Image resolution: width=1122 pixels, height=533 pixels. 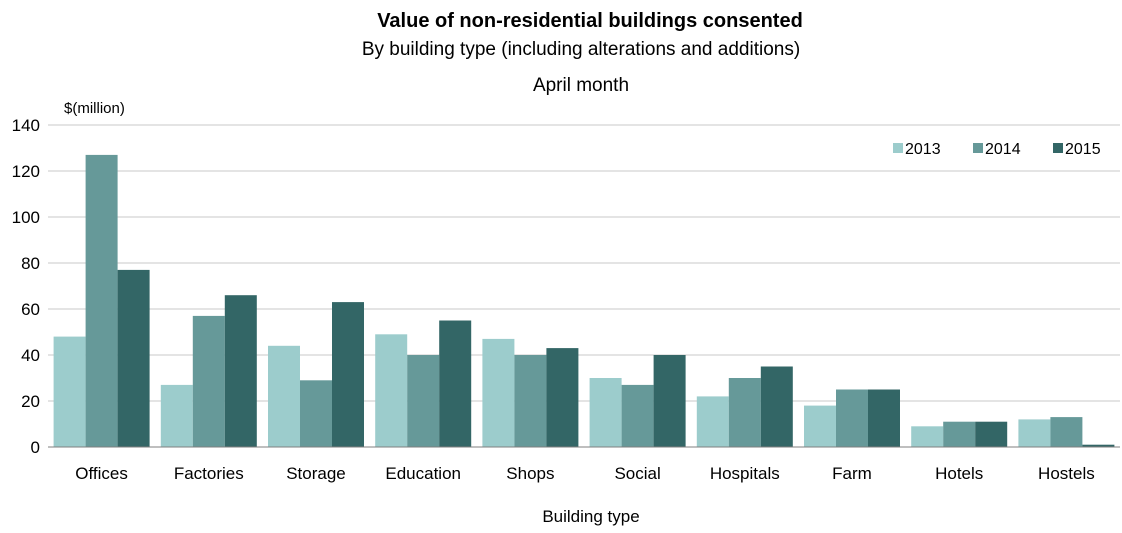 I want to click on x-tick-label: Hotels, so click(x=959, y=473).